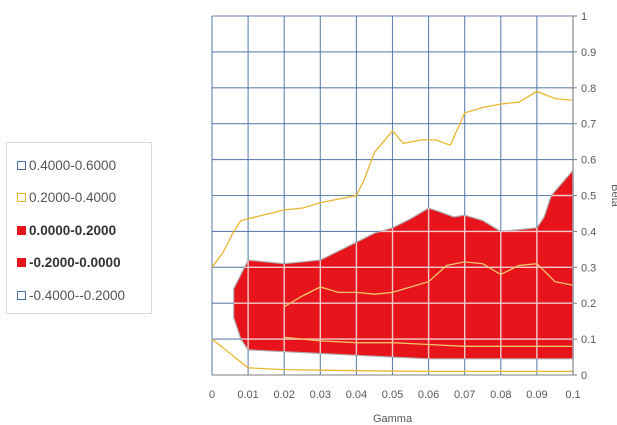  What do you see at coordinates (588, 53) in the screenshot?
I see `y-tick-label: 0.9` at bounding box center [588, 53].